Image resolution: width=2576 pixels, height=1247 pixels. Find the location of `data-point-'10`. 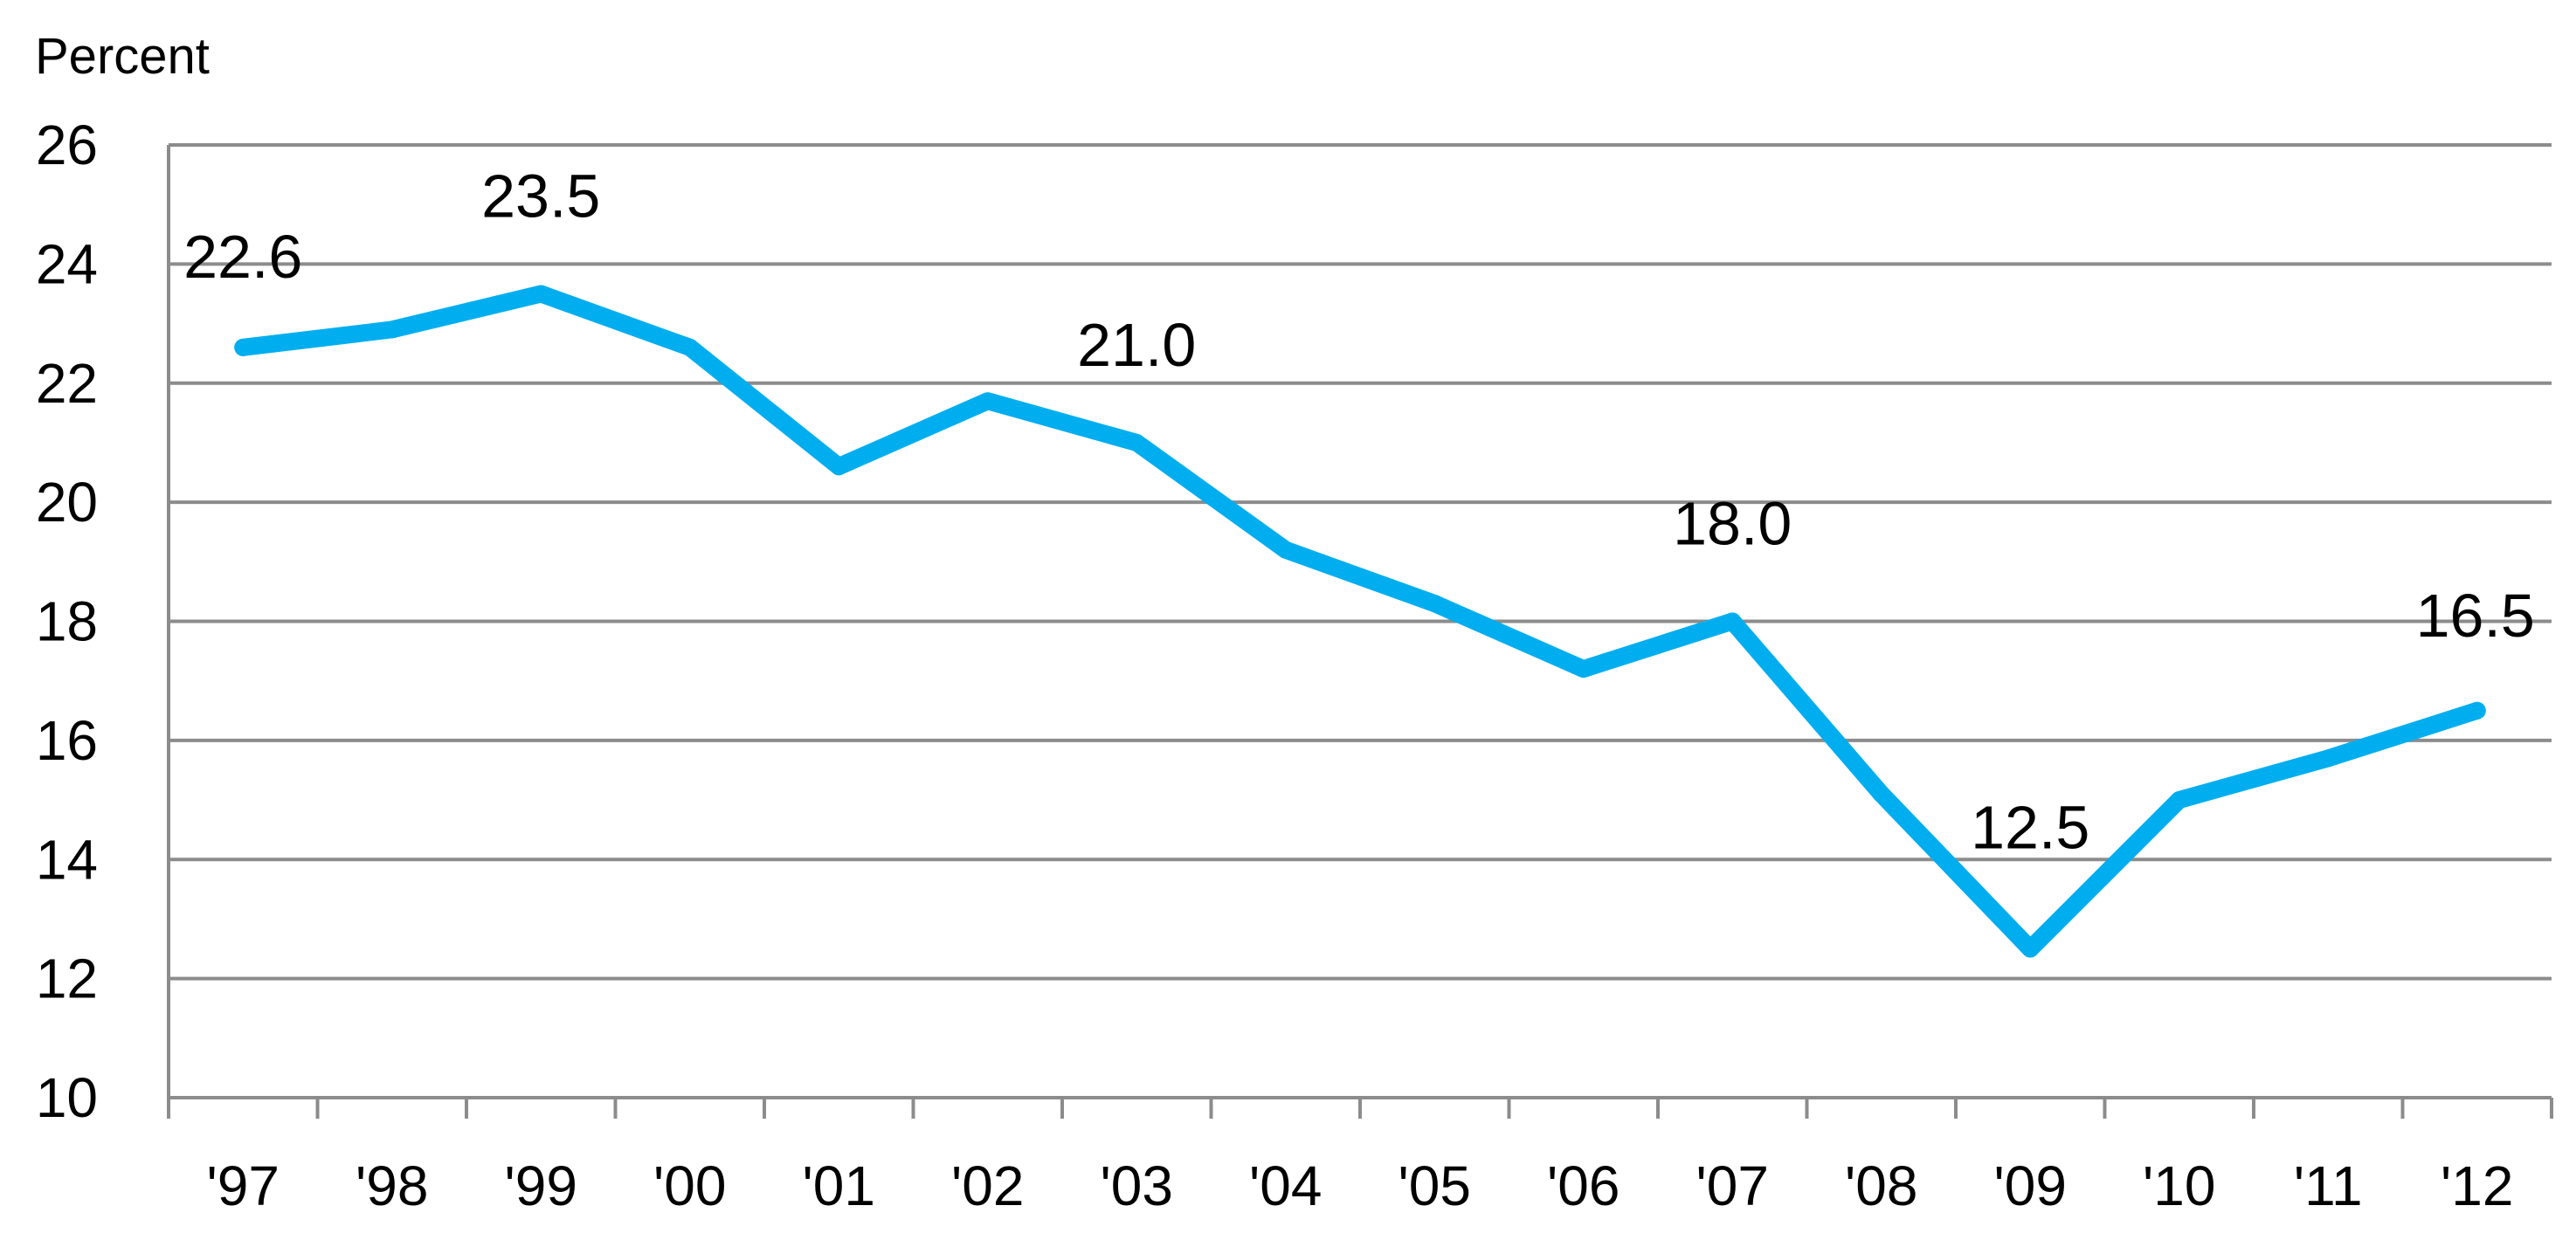

data-point-'10 is located at coordinates (2179, 800).